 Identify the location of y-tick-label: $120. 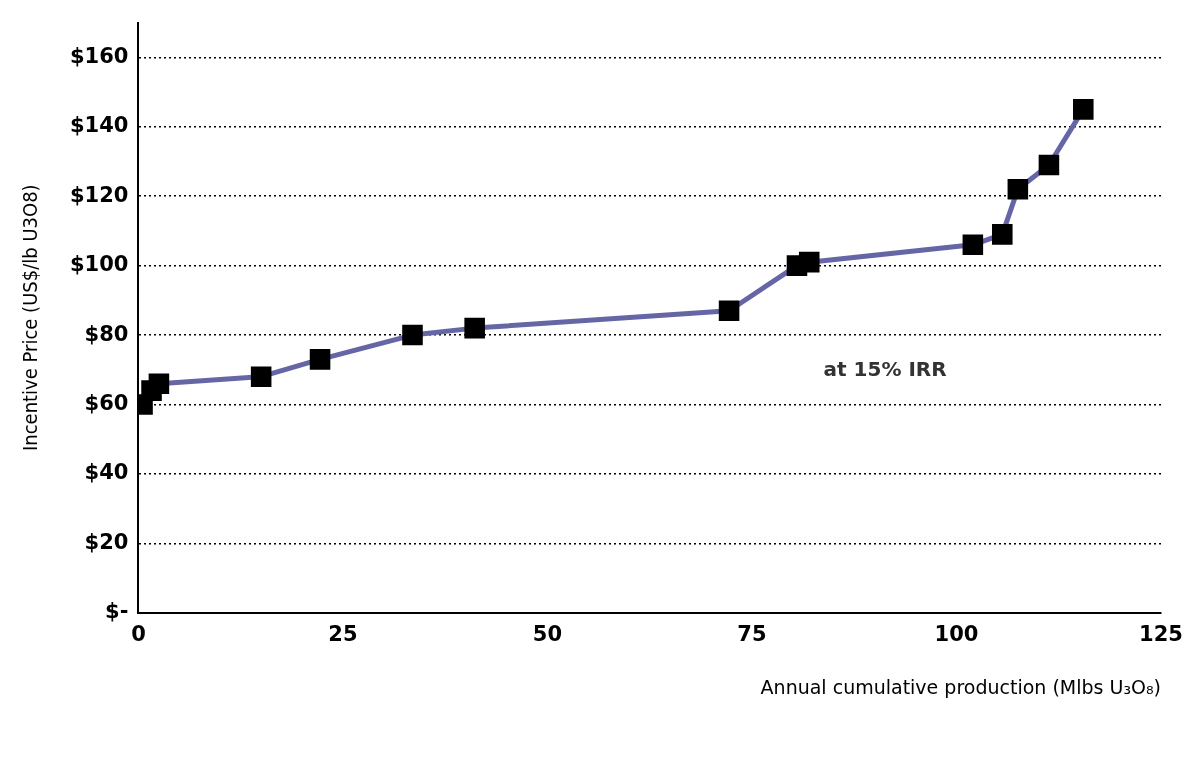
(99, 194).